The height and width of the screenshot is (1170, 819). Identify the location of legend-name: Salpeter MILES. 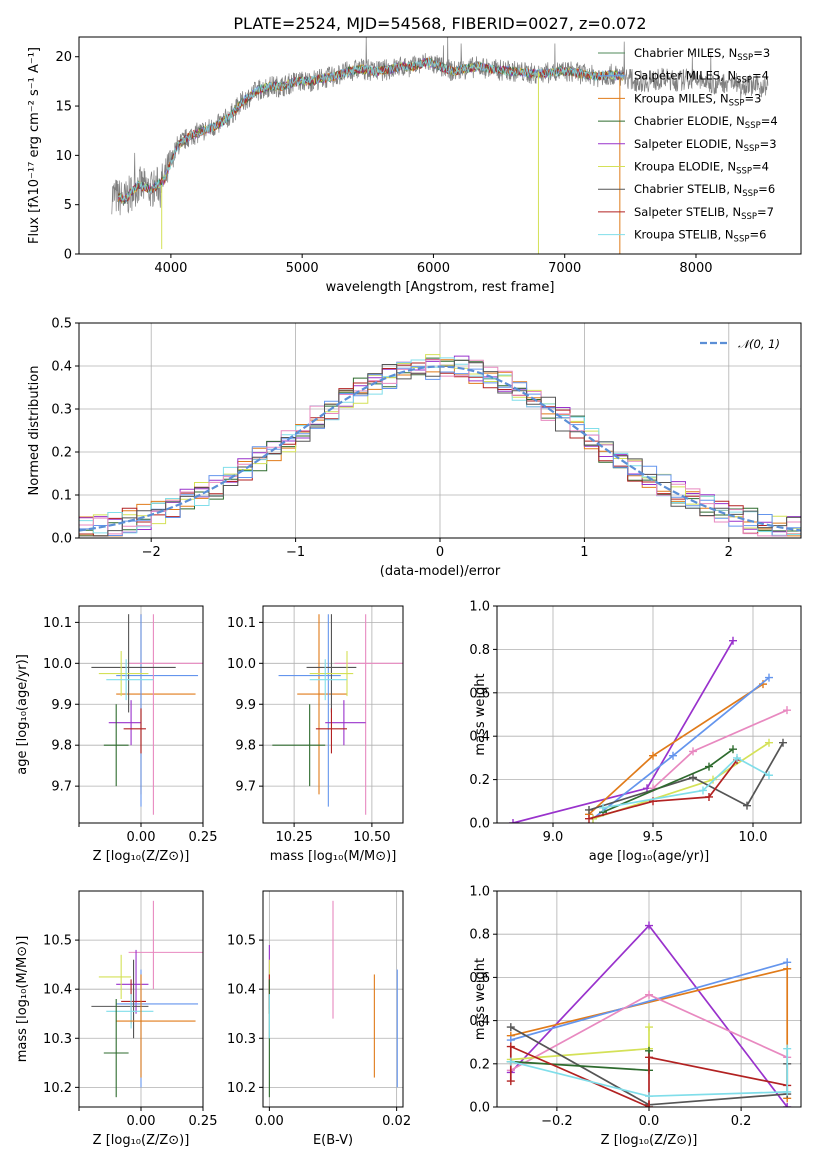
(677, 76).